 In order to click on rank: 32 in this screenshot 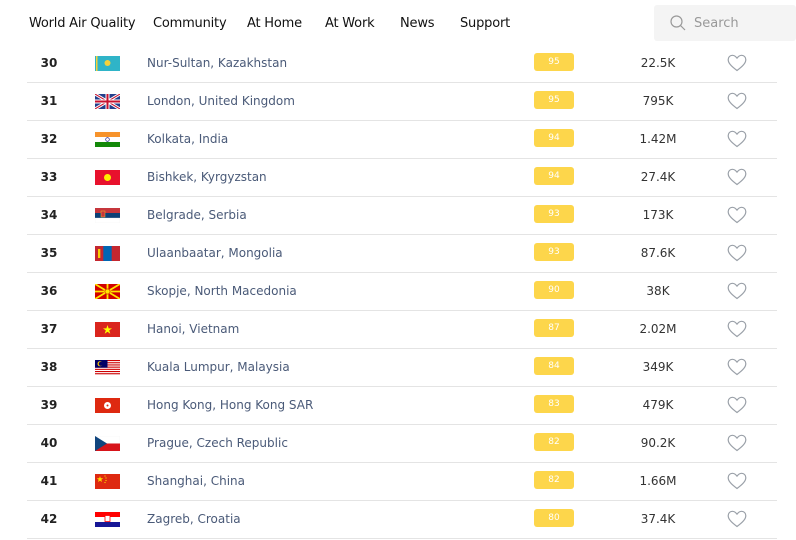, I will do `click(49, 139)`.